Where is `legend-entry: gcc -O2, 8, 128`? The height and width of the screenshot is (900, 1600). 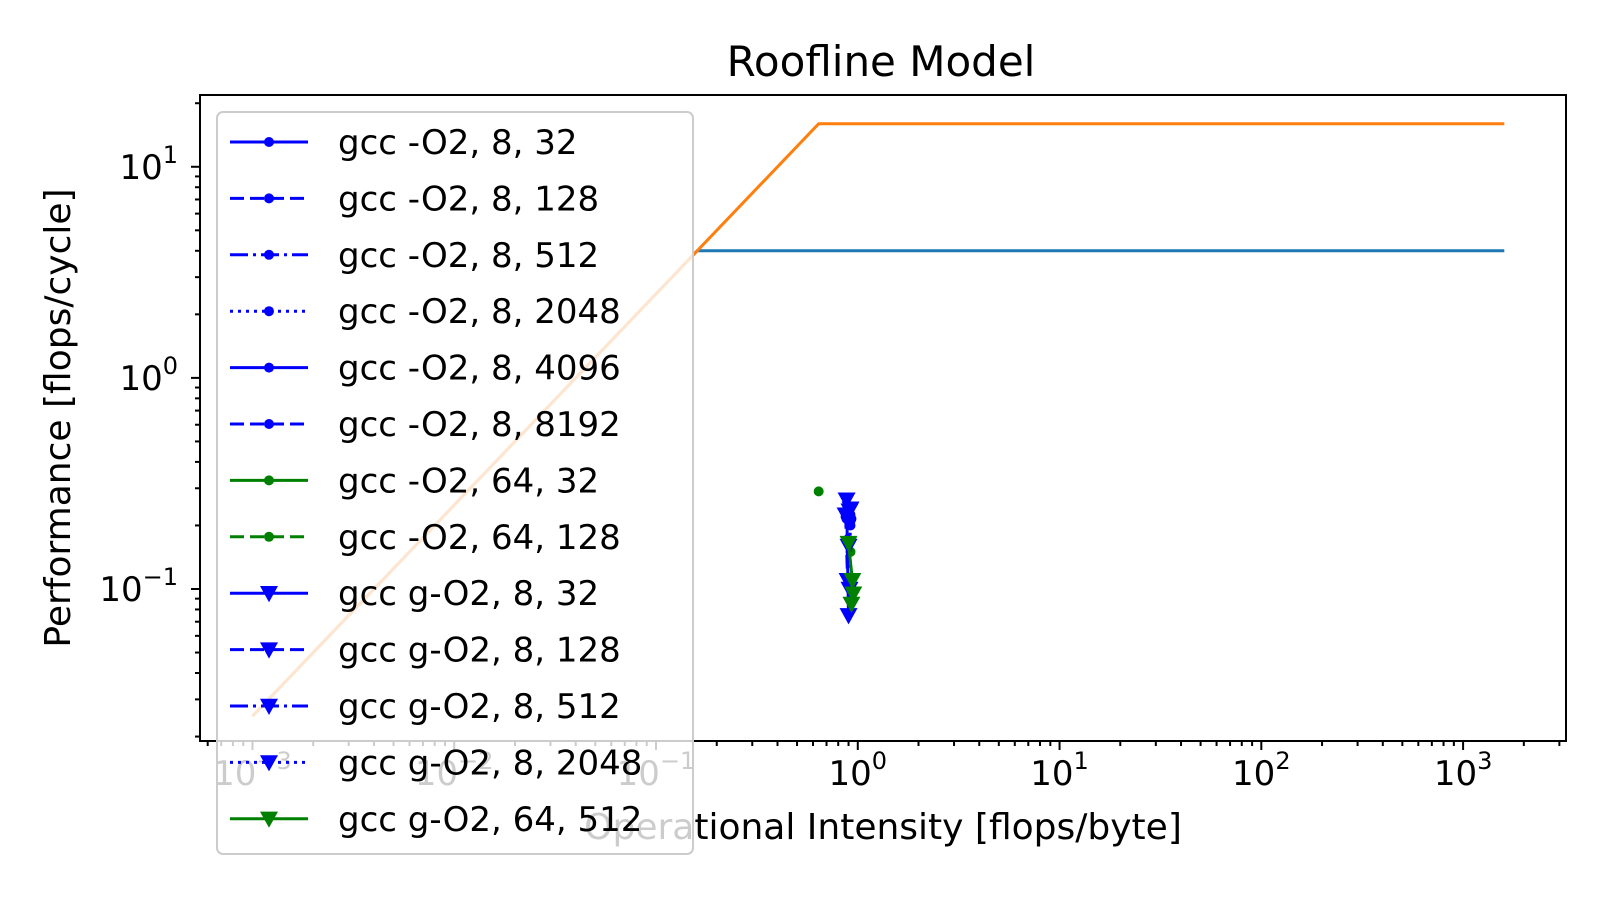 legend-entry: gcc -O2, 8, 128 is located at coordinates (414, 199).